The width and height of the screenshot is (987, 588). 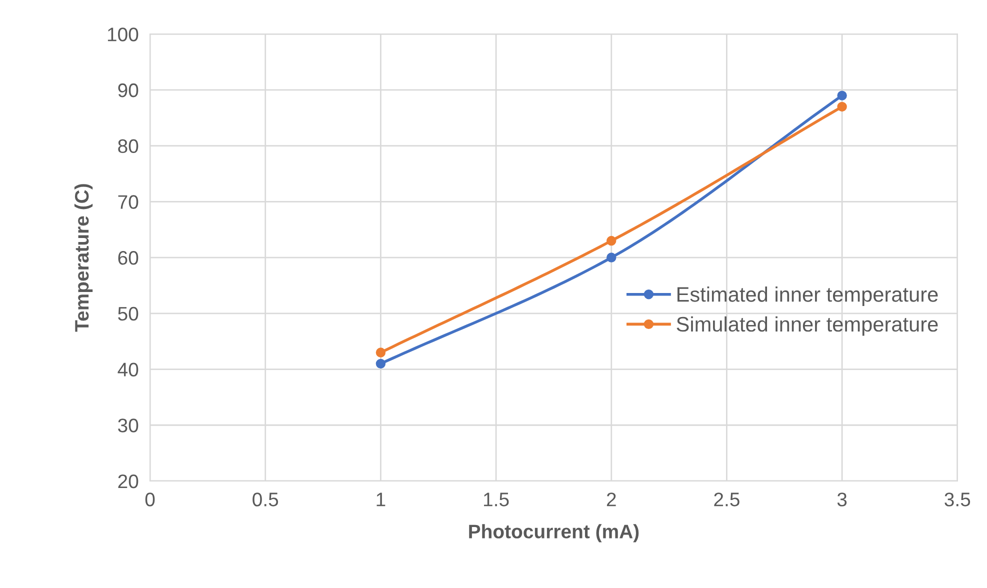 What do you see at coordinates (128, 202) in the screenshot?
I see `y-tick-label: 70` at bounding box center [128, 202].